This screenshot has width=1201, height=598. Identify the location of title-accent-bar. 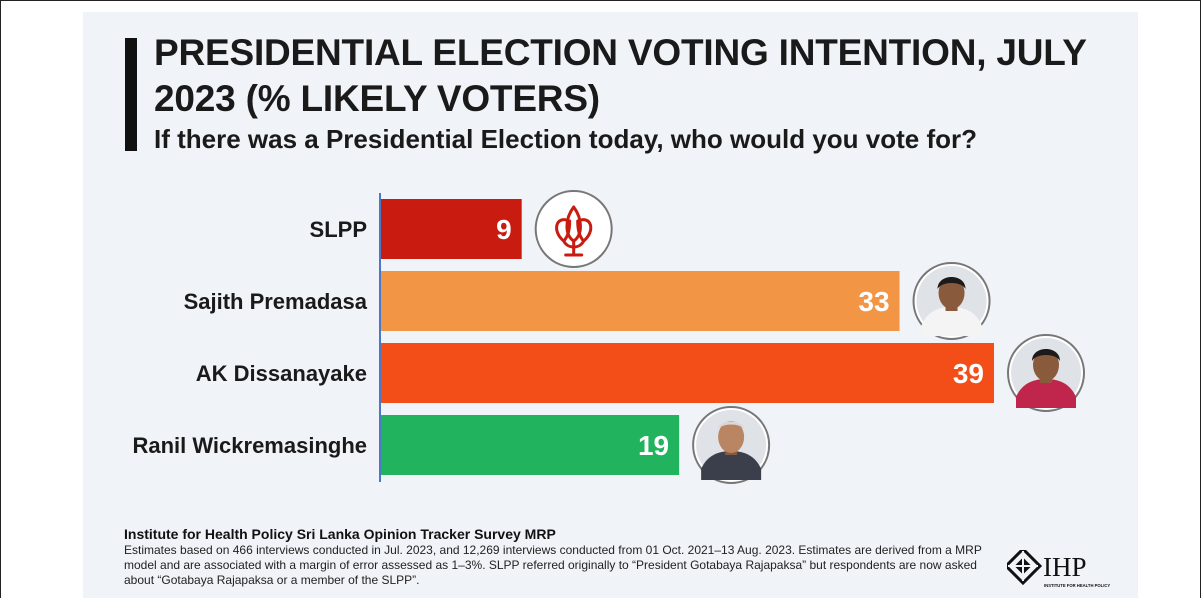
(131, 94).